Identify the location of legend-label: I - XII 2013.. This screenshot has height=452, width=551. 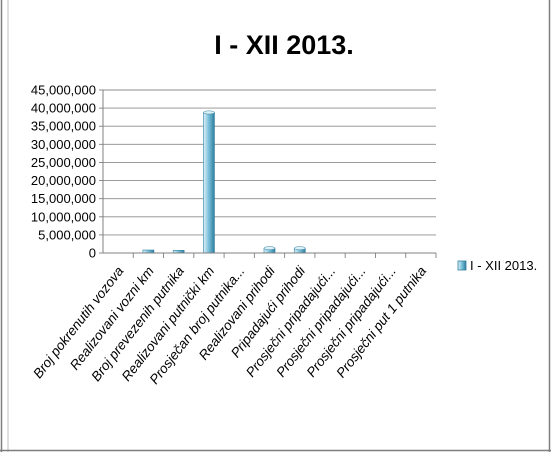
(503, 265).